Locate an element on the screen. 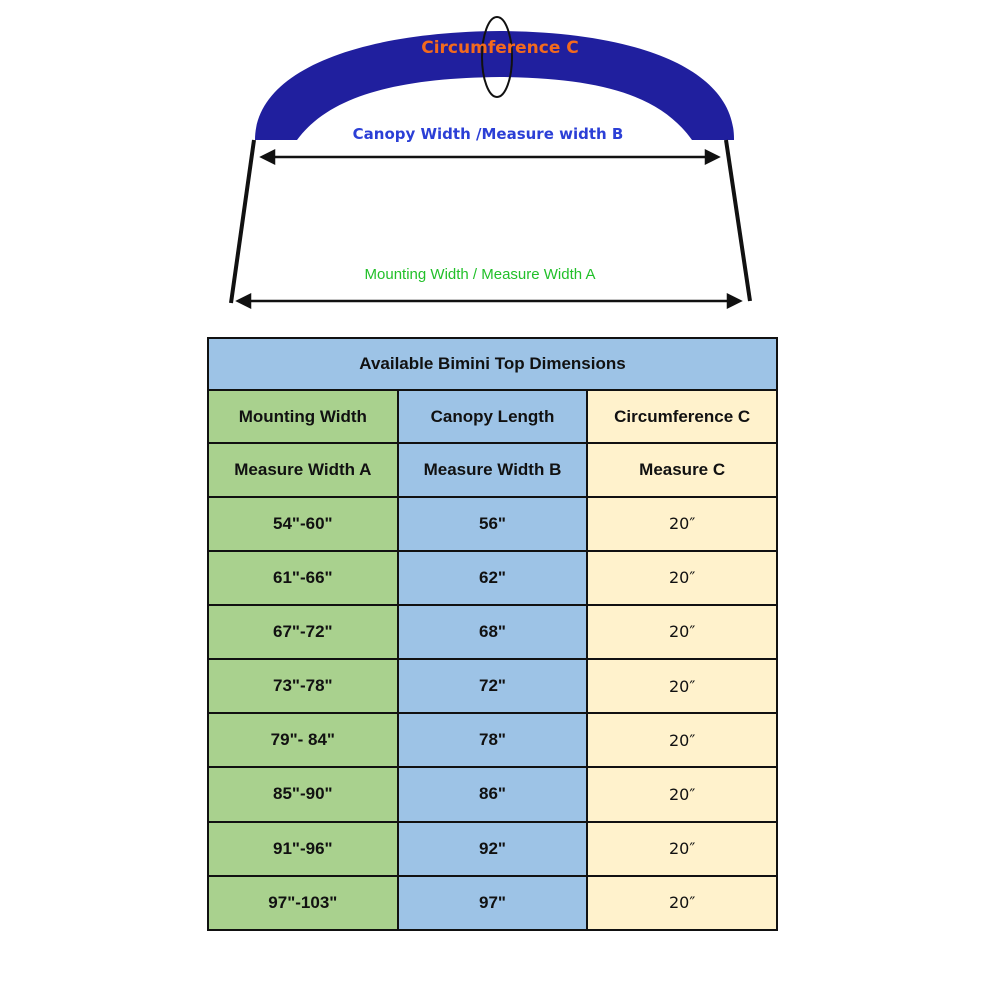 This screenshot has width=1000, height=1000. table-row: 54"-60" 56" 20″ is located at coordinates (492, 523).